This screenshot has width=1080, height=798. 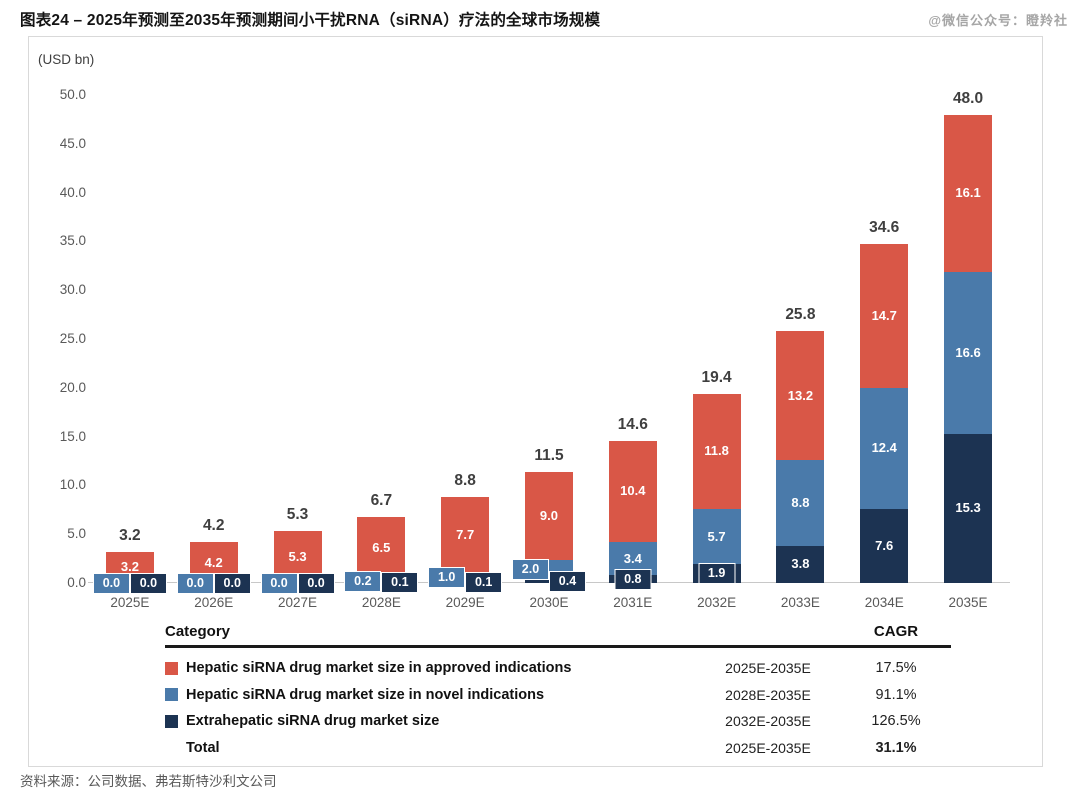 I want to click on bar-total-label: 8.8, so click(x=465, y=481).